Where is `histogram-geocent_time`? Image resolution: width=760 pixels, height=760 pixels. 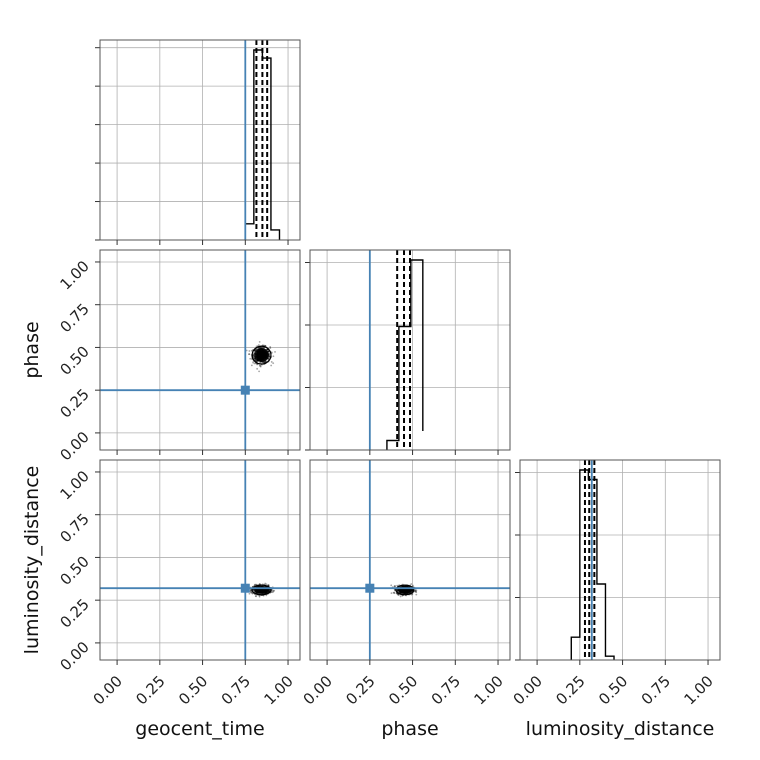 histogram-geocent_time is located at coordinates (262, 144).